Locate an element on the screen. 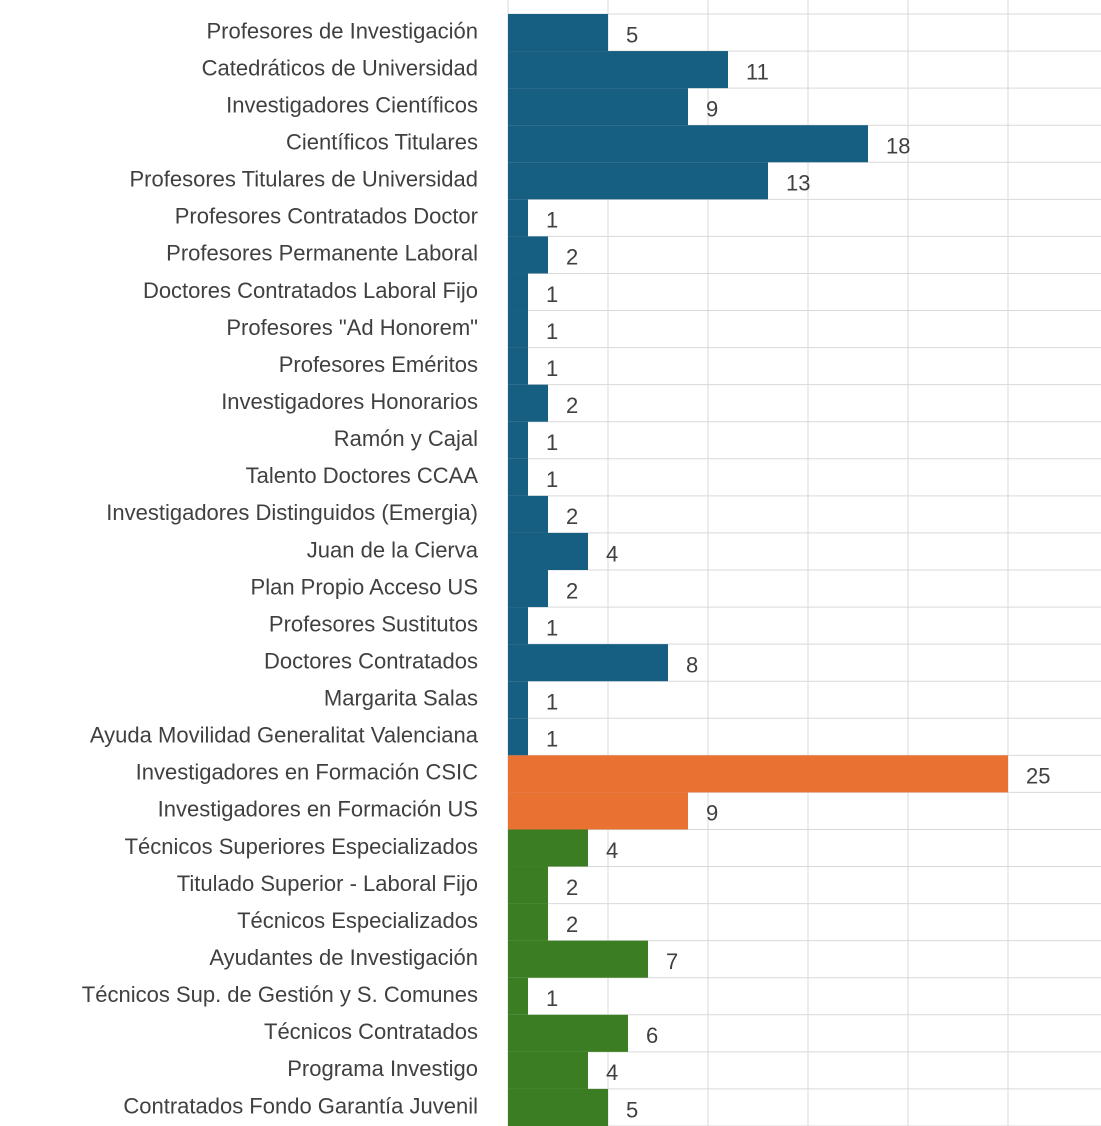 The width and height of the screenshot is (1101, 1126). value-label: 13 is located at coordinates (798, 183).